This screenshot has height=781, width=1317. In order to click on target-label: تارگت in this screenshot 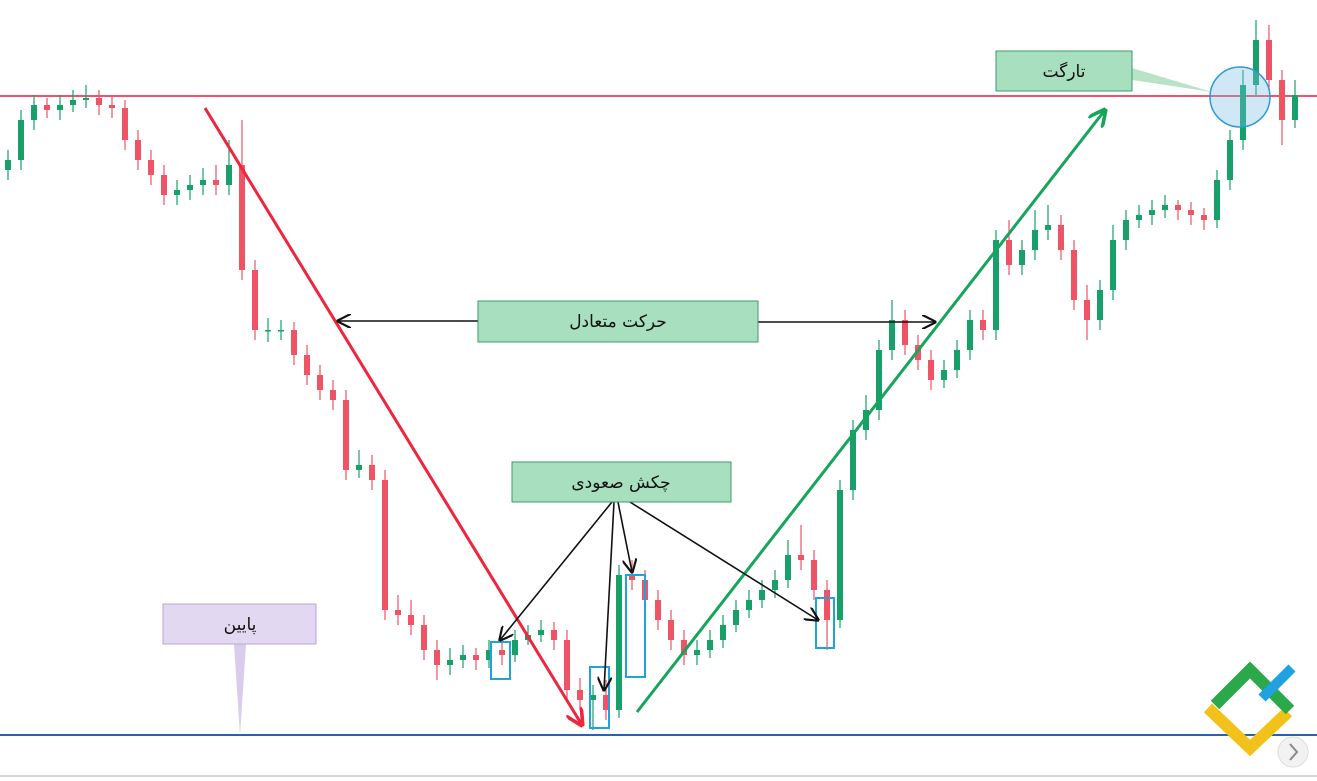, I will do `click(1064, 71)`.